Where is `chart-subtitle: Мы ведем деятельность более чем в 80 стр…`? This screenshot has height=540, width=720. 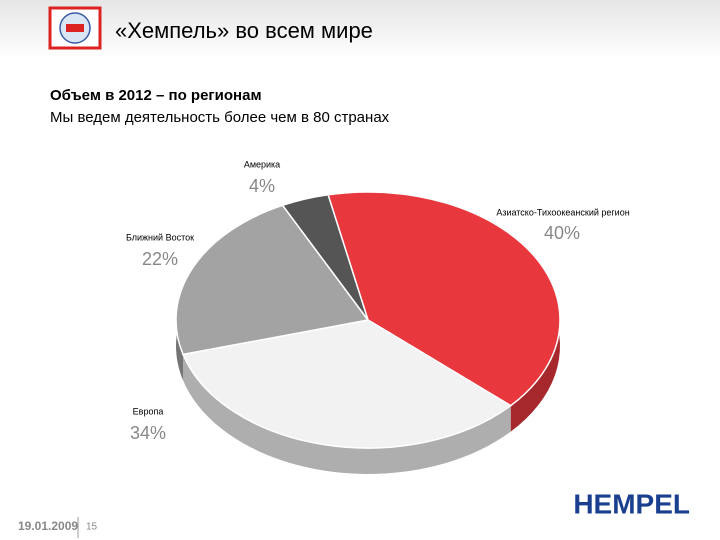
chart-subtitle: Мы ведем деятельность более чем в 80 стр… is located at coordinates (220, 117).